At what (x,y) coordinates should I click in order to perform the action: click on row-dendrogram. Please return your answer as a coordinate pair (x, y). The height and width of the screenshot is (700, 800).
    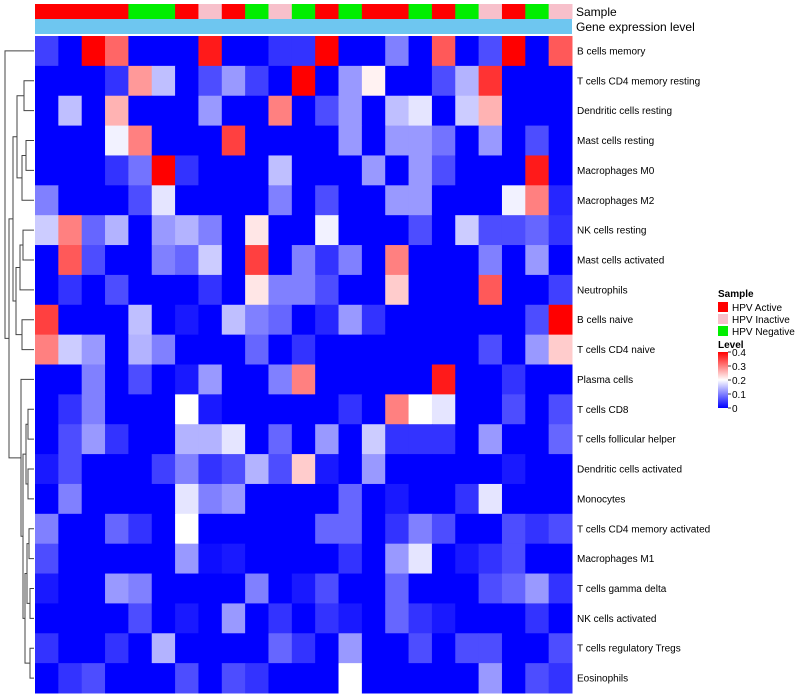
    Looking at the image, I should click on (19, 364).